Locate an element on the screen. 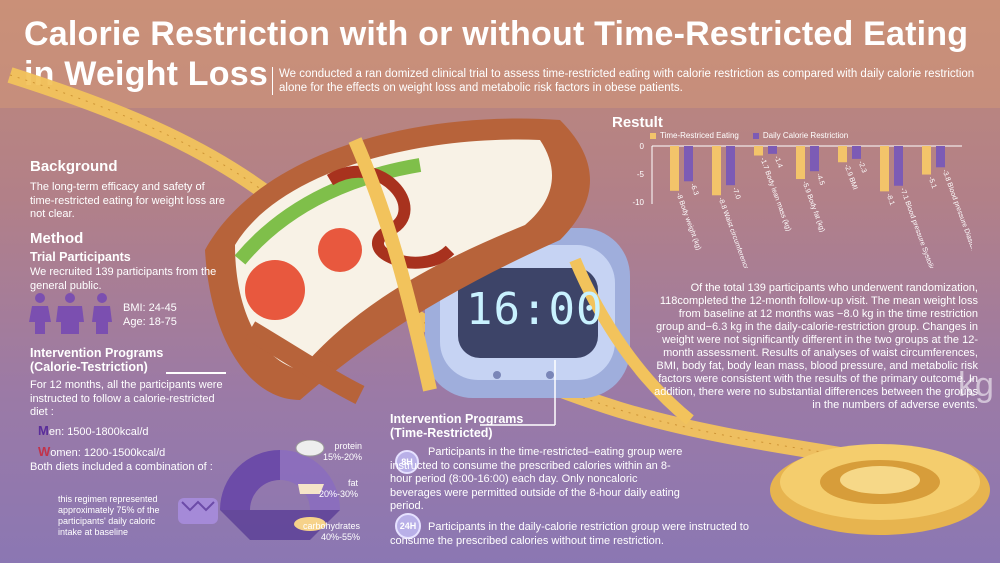  clock-8h-icon: 8H is located at coordinates (407, 462).